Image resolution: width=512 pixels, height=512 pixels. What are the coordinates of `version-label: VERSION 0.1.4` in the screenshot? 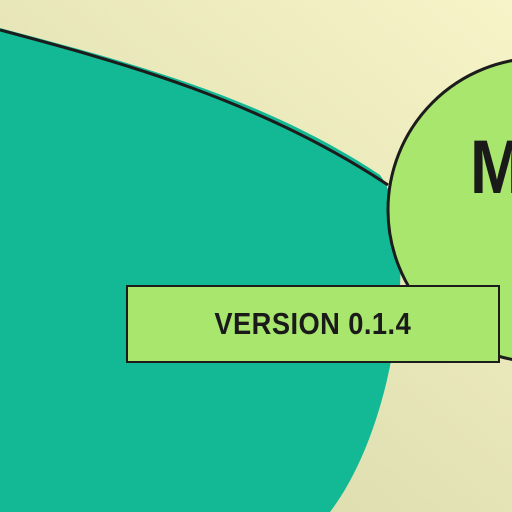 It's located at (313, 323).